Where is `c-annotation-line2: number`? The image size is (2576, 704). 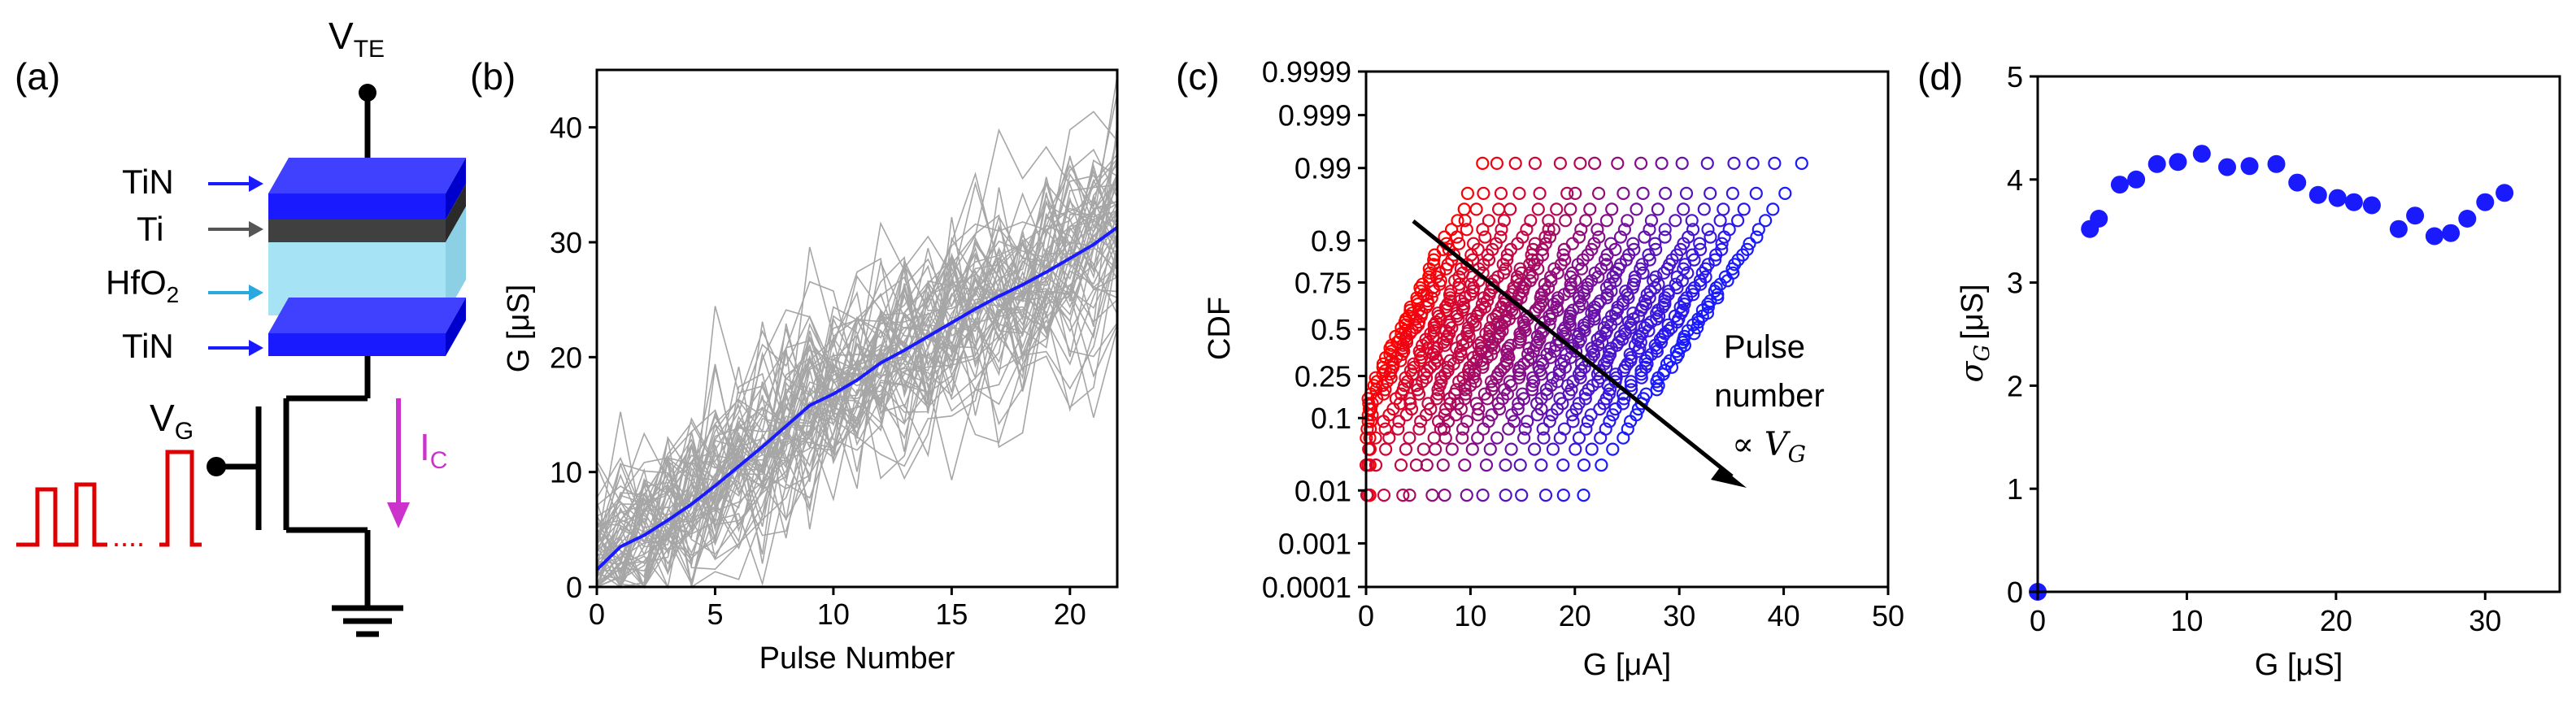
c-annotation-line2: number is located at coordinates (1770, 396).